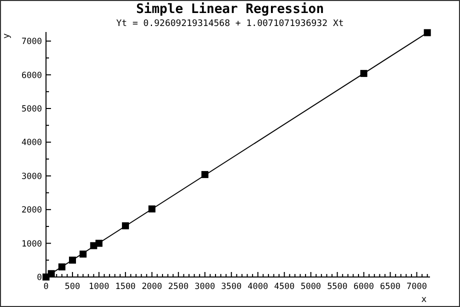 The width and height of the screenshot is (460, 307). Describe the element at coordinates (258, 287) in the screenshot. I see `x-tick-label: 4000` at that location.